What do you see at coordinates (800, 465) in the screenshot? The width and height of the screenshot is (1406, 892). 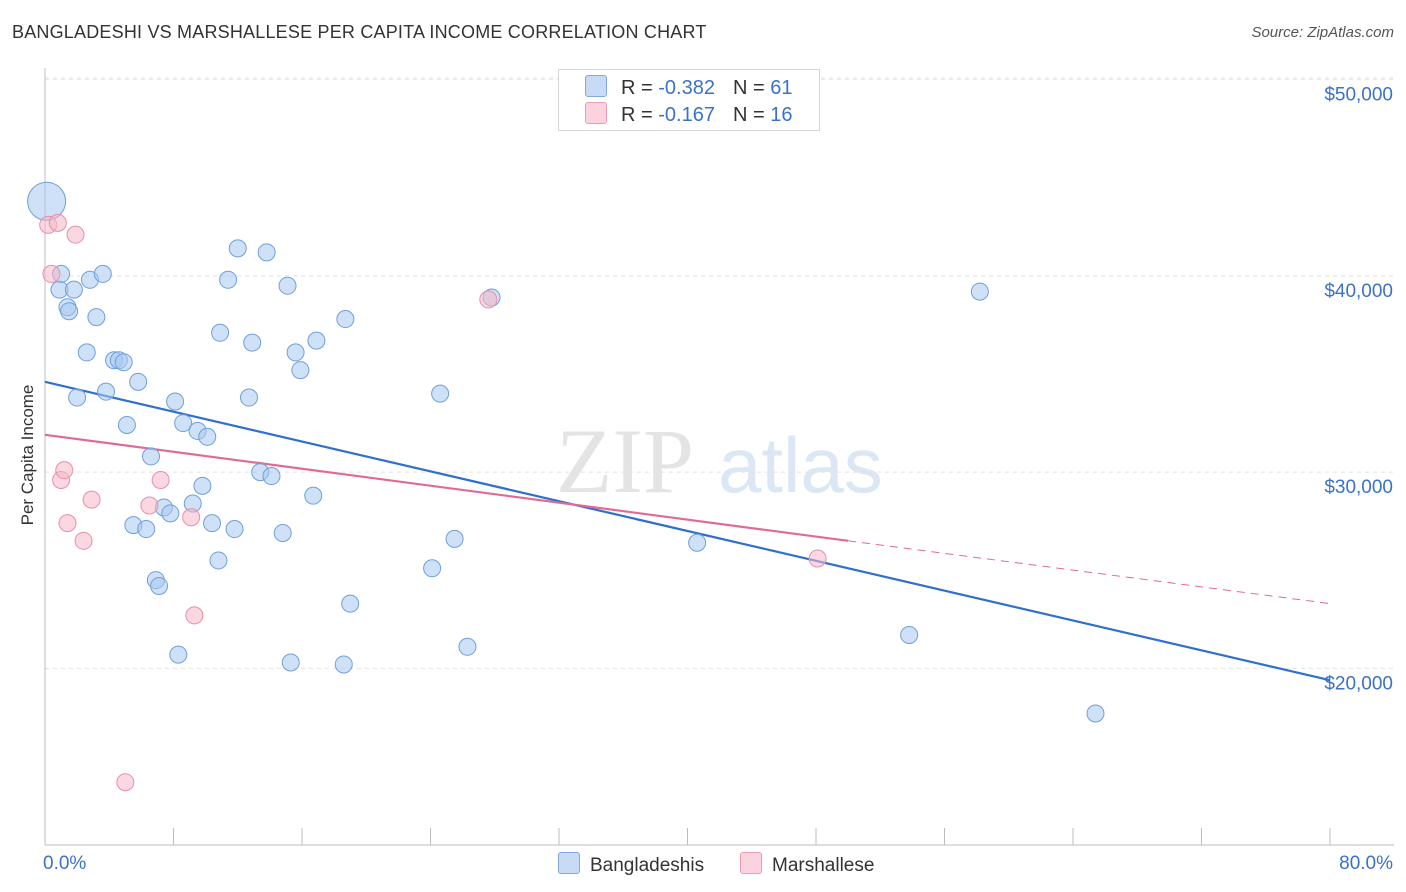 I see `watermark-atlas: atlas` at bounding box center [800, 465].